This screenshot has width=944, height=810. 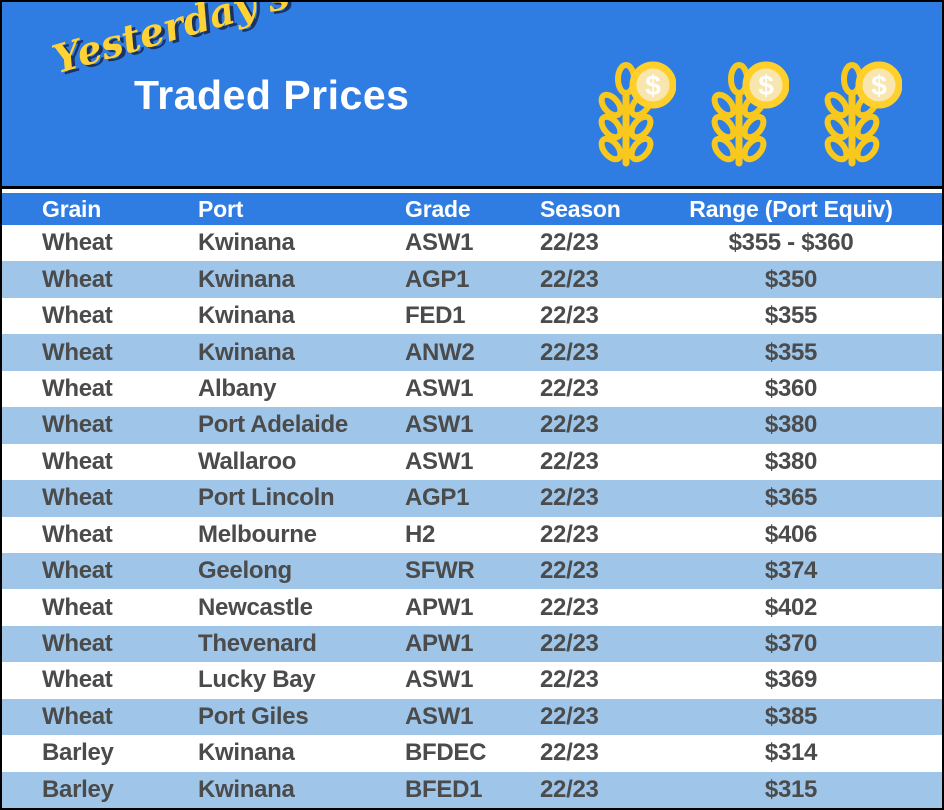 What do you see at coordinates (472, 187) in the screenshot?
I see `banner-divider` at bounding box center [472, 187].